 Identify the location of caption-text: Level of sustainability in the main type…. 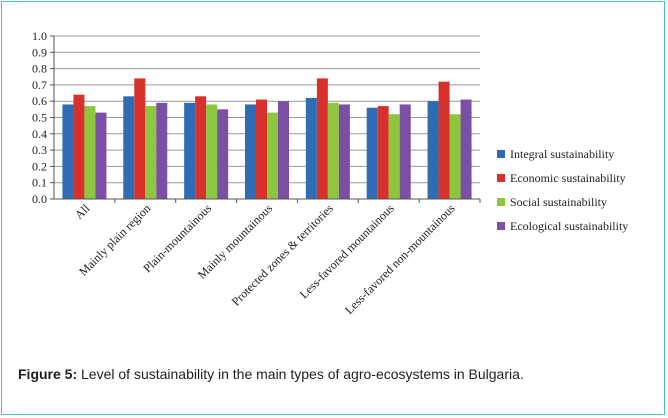
(300, 374).